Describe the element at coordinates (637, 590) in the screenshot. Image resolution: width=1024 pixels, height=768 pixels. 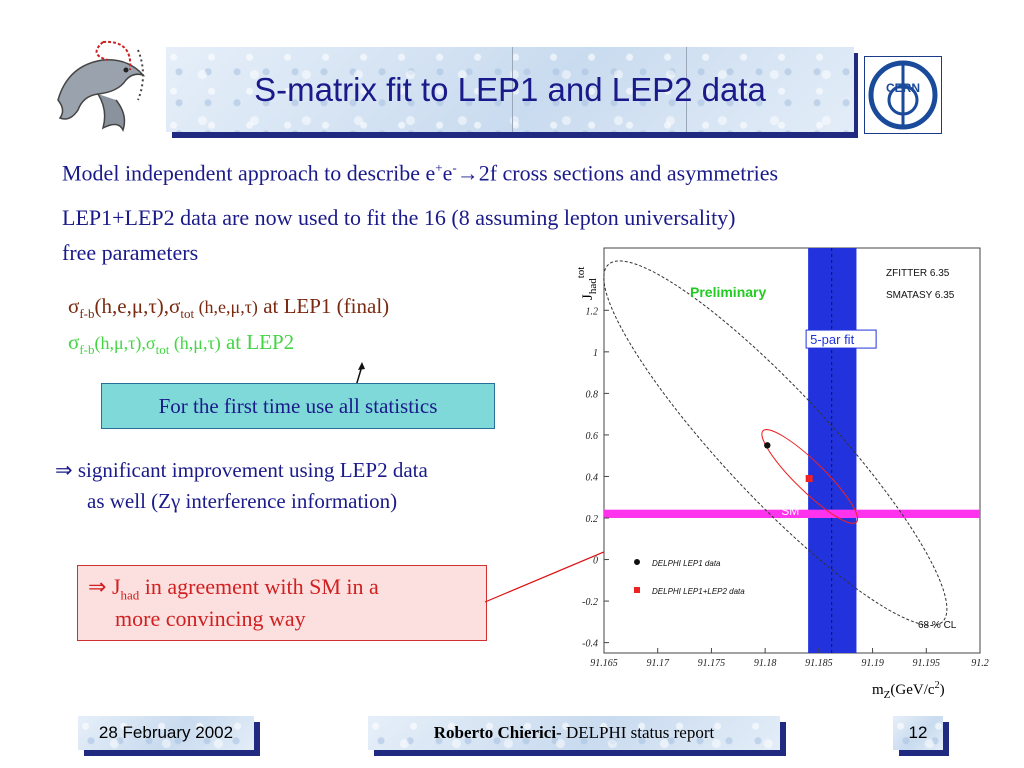
I see `legend-marker-lep2` at that location.